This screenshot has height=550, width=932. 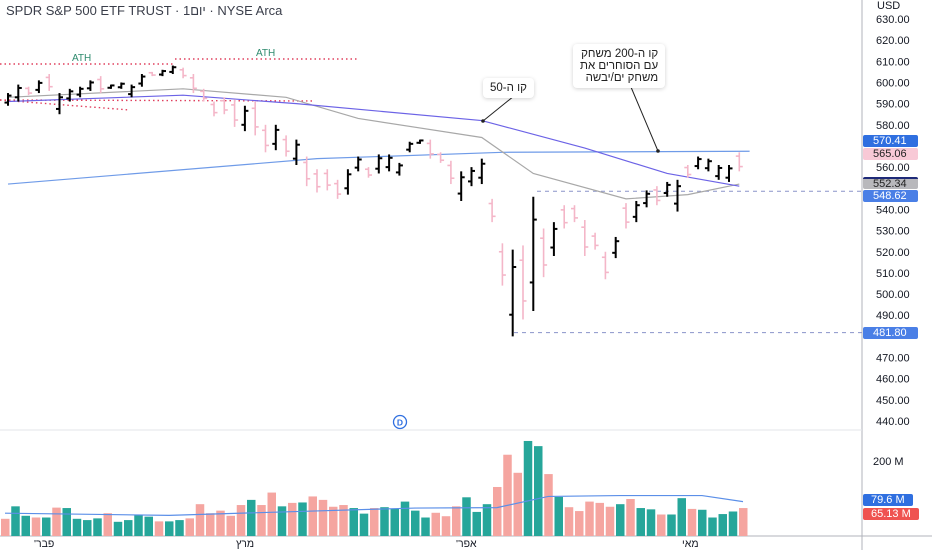 What do you see at coordinates (378, 167) in the screenshot?
I see `ma200-line` at bounding box center [378, 167].